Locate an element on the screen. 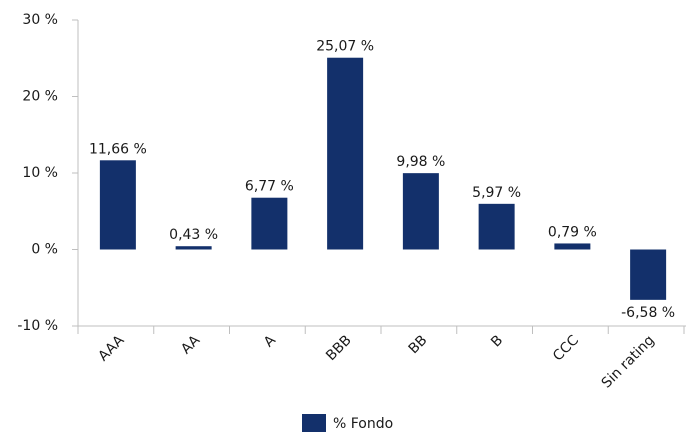 The image size is (687, 434). y-tick-label: 0 % is located at coordinates (44, 250).